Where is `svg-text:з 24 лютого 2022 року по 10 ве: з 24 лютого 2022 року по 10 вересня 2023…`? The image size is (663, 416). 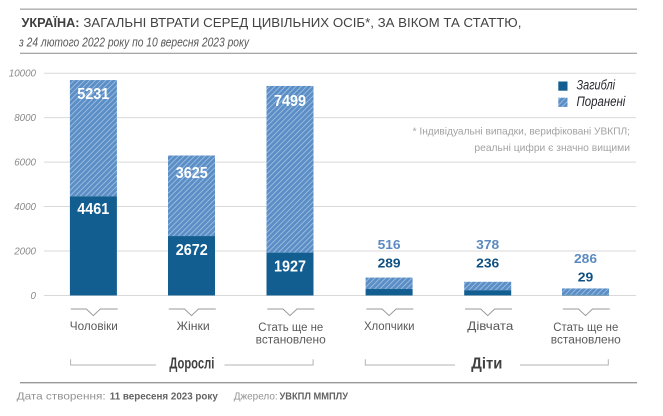
svg-text:з 24 лютого 2022 року по 10 ве: з 24 лютого 2022 року по 10 вересня 2023… is located at coordinates (134, 41).